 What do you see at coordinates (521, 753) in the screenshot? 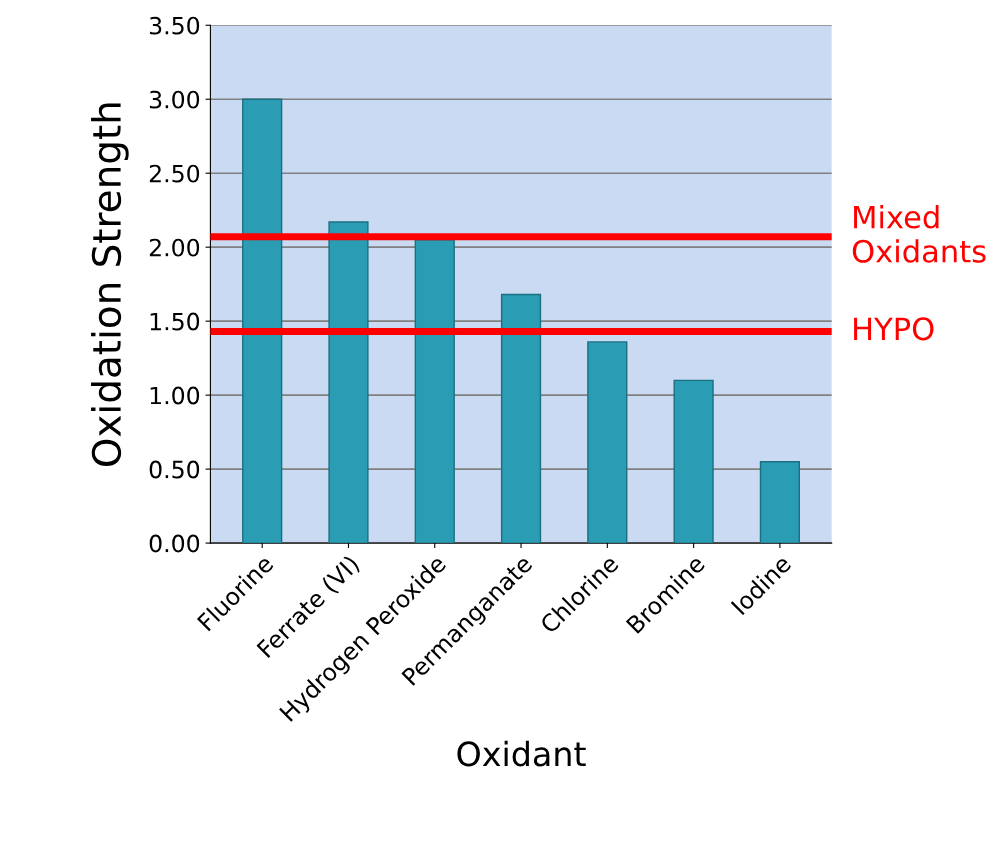
I see `x-axis-title: Oxidant` at bounding box center [521, 753].